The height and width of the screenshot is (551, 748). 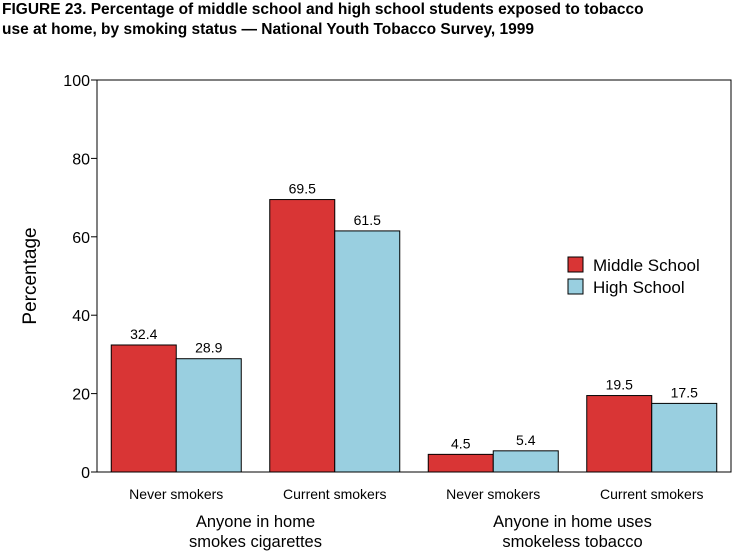 I want to click on data-label: 17.5, so click(x=684, y=392).